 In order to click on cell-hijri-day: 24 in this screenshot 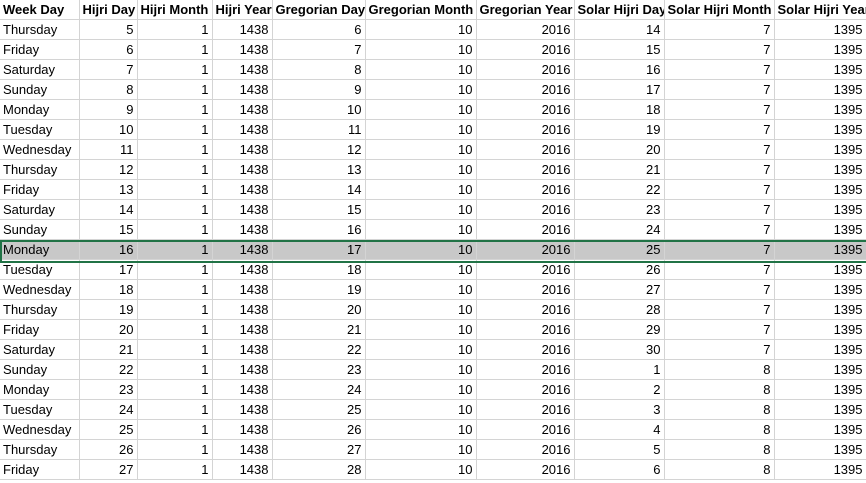, I will do `click(108, 409)`.